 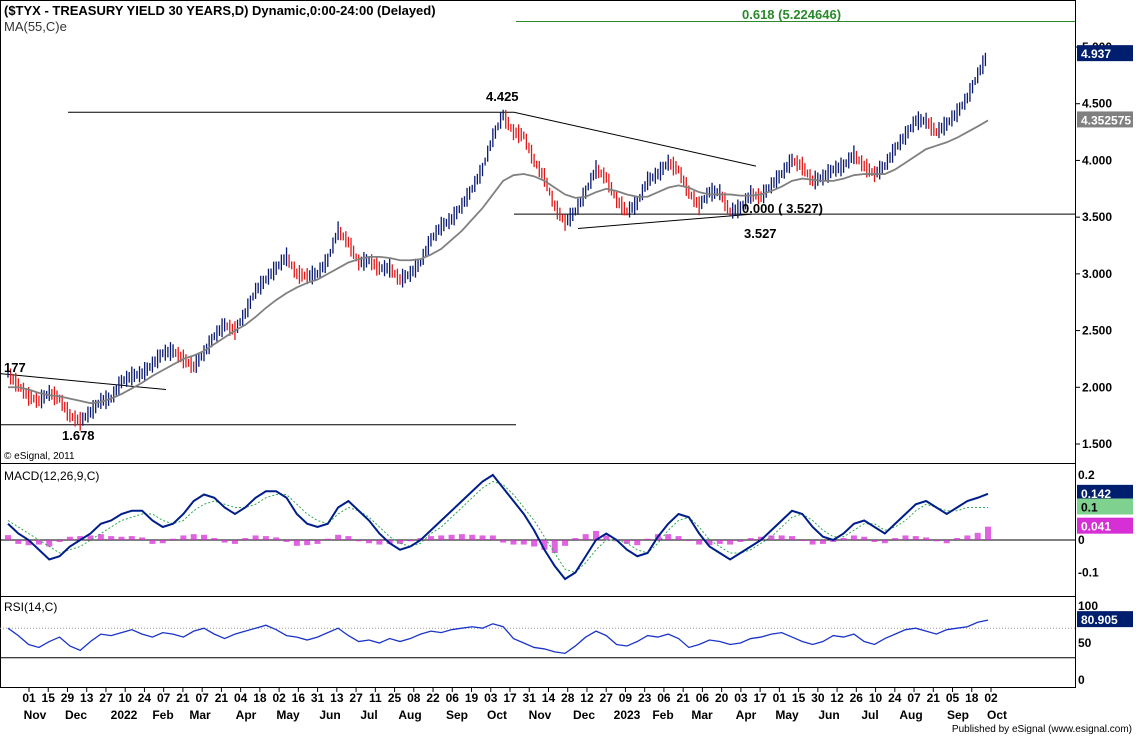 What do you see at coordinates (1088, 606) in the screenshot?
I see `rsi-tick-label: 100` at bounding box center [1088, 606].